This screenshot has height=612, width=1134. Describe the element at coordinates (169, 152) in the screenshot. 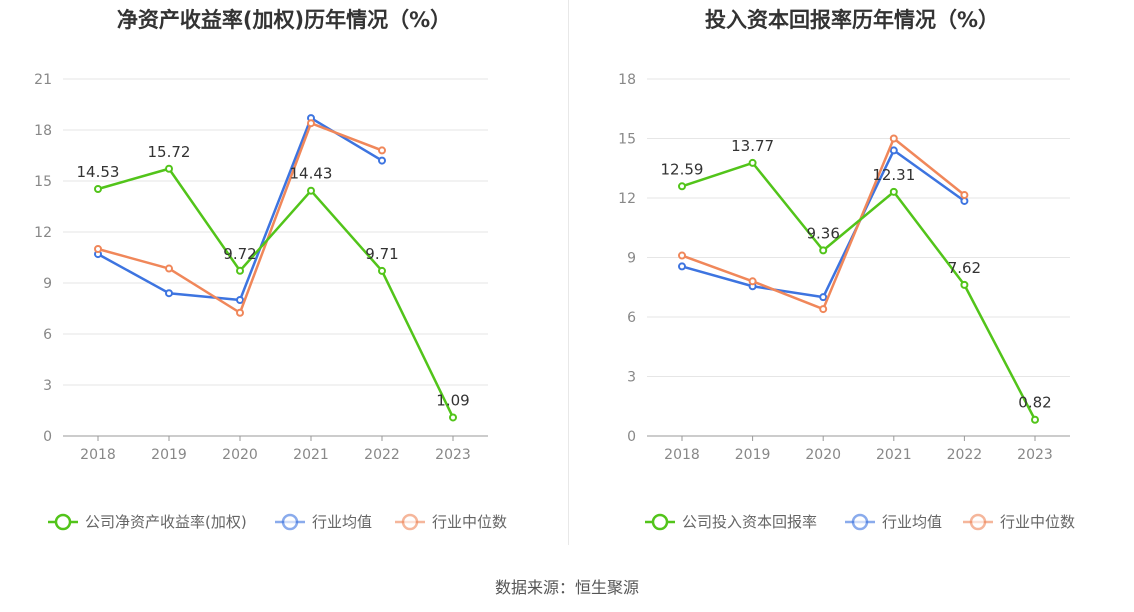

I see `data-label: 15.72` at that location.